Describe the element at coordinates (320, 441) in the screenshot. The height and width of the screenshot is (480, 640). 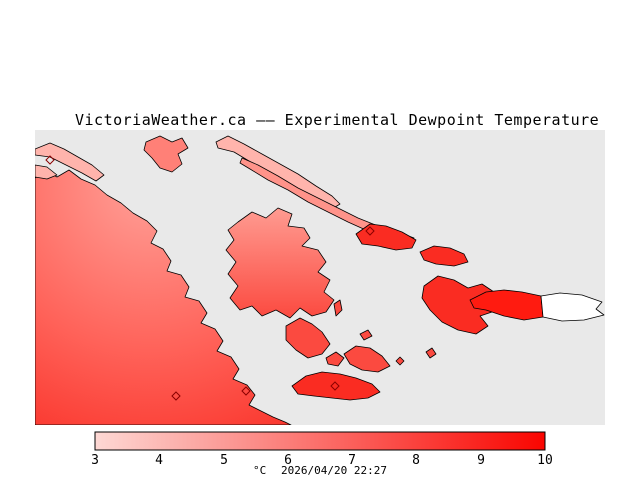
I see `colorbar-gradient` at that location.